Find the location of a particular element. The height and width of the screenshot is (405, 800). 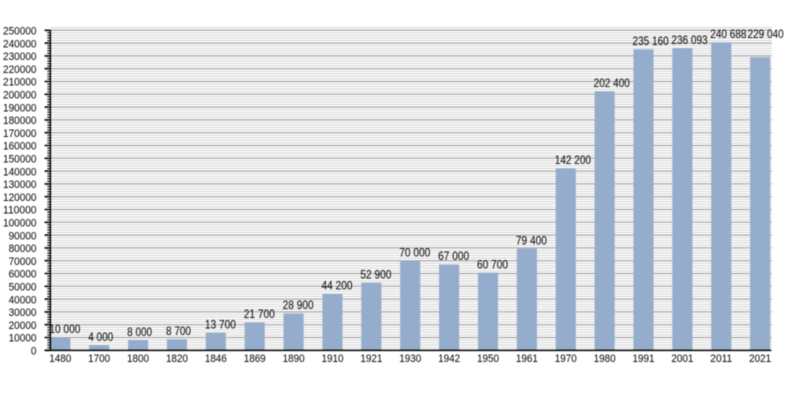

svg-text: 229 040 is located at coordinates (766, 34).